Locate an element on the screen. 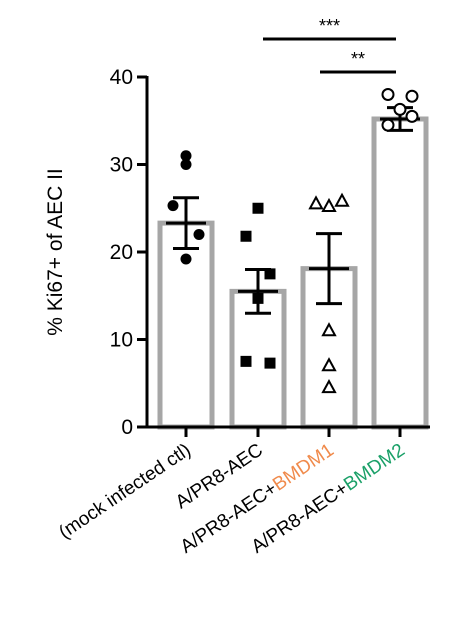 This screenshot has height=636, width=459. y-tick-label-4: 40 is located at coordinates (121, 77).